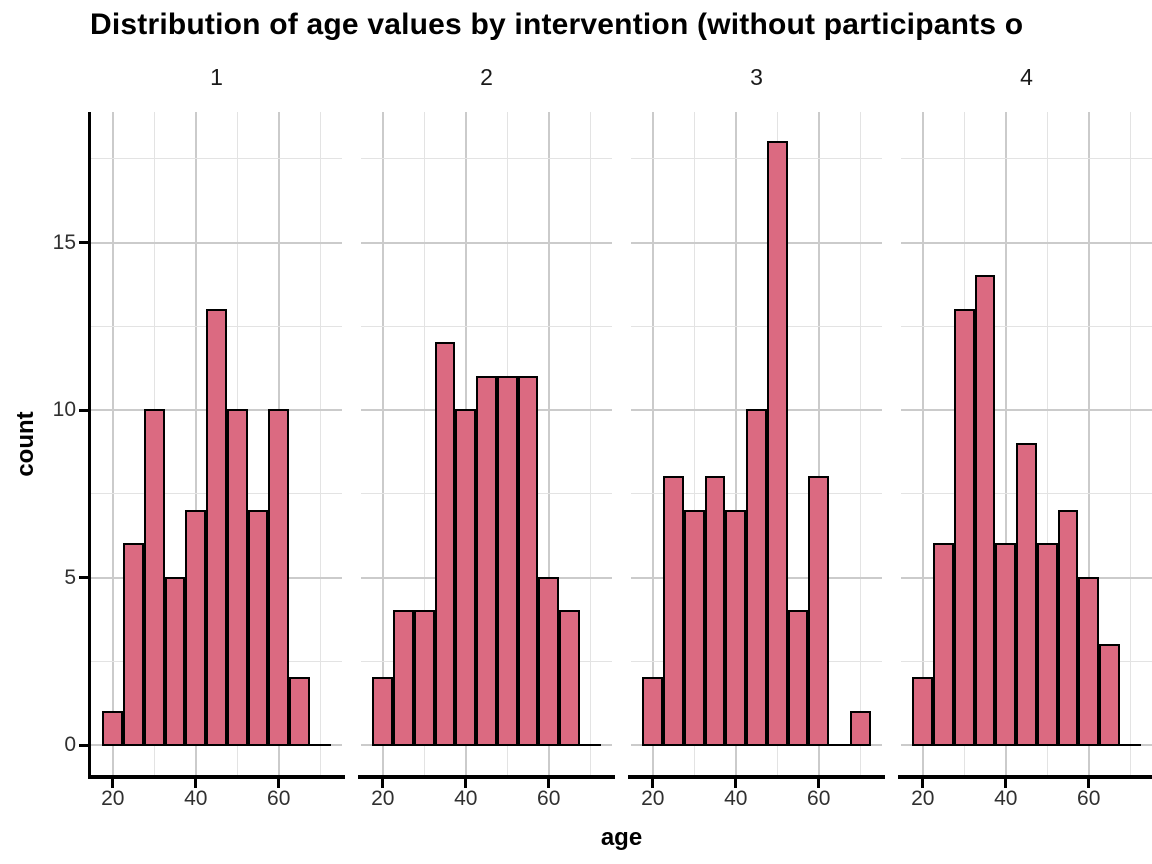 The width and height of the screenshot is (1152, 864). What do you see at coordinates (64, 242) in the screenshot?
I see `y-tick-label: 15` at bounding box center [64, 242].